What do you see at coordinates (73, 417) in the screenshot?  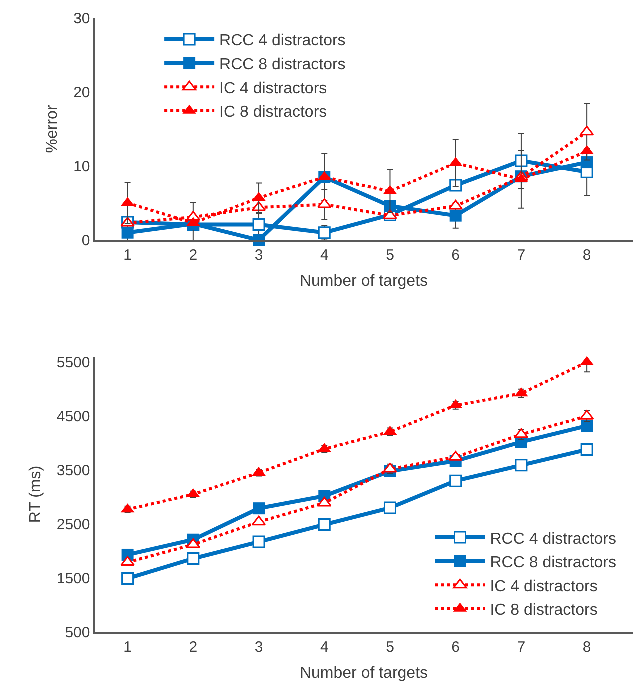 I see `y-tick-label: 4500` at bounding box center [73, 417].